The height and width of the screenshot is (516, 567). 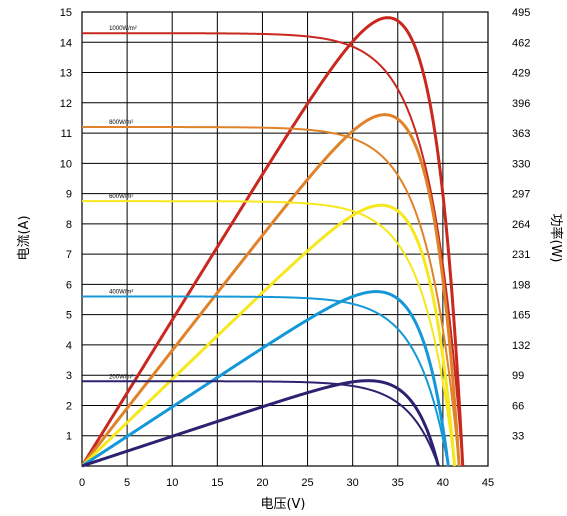 What do you see at coordinates (518, 406) in the screenshot?
I see `y2-tick-label: 66` at bounding box center [518, 406].